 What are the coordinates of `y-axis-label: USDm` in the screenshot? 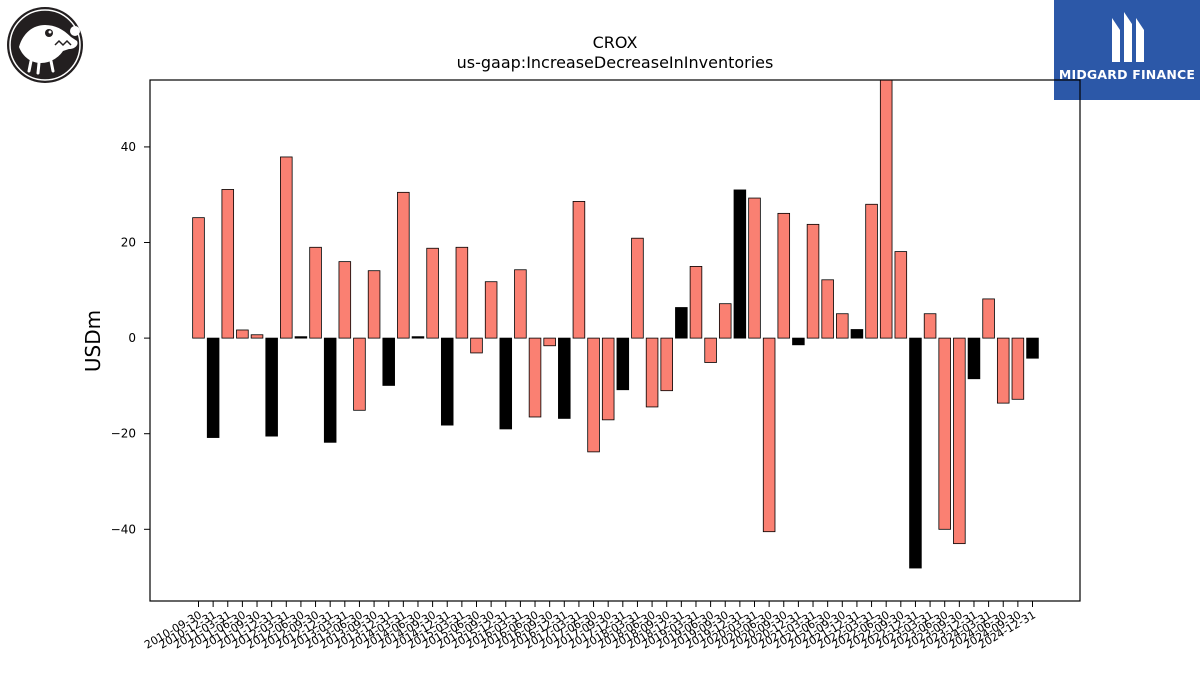 It's located at (93, 341).